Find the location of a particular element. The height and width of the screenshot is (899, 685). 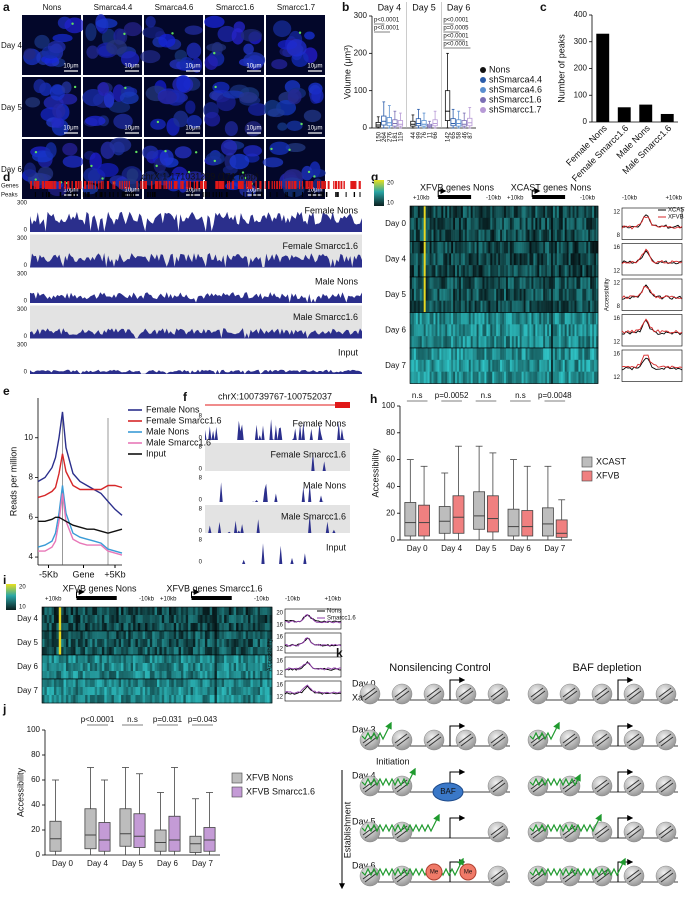

bar is located at coordinates (624, 114).